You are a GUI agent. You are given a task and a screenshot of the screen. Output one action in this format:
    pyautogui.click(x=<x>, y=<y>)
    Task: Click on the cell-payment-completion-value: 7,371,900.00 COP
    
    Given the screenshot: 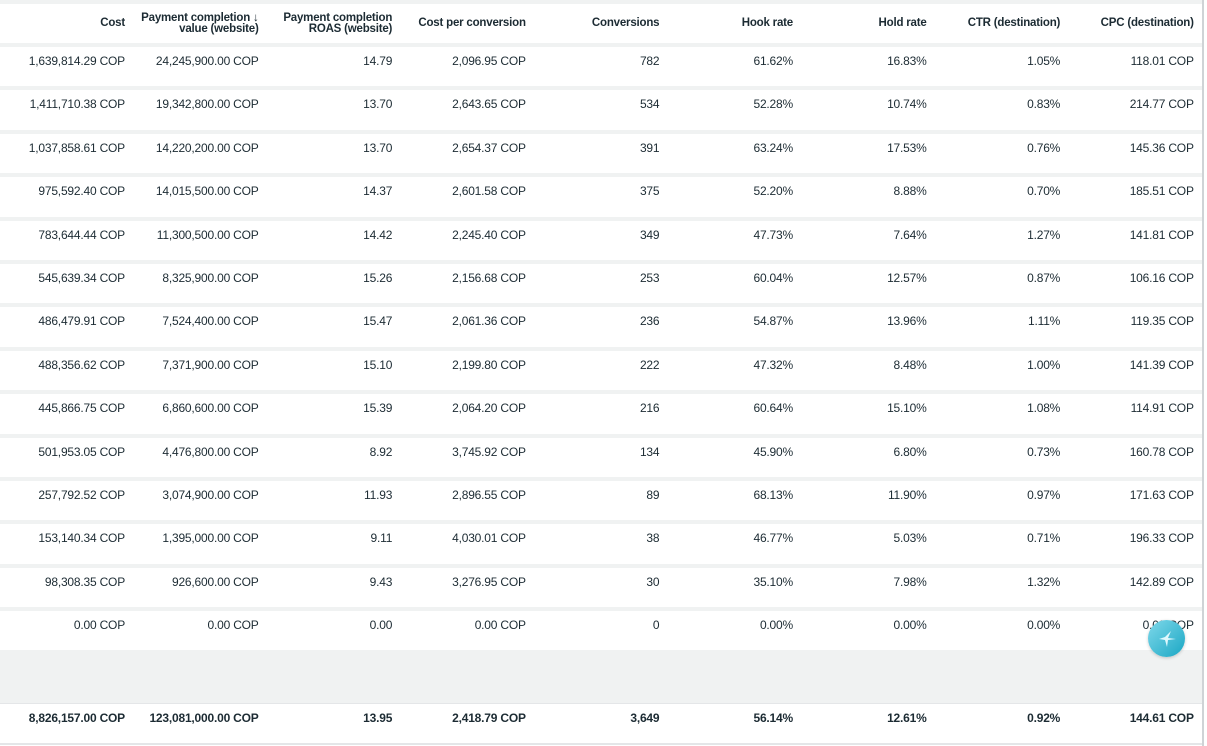 What is the action you would take?
    pyautogui.click(x=210, y=364)
    